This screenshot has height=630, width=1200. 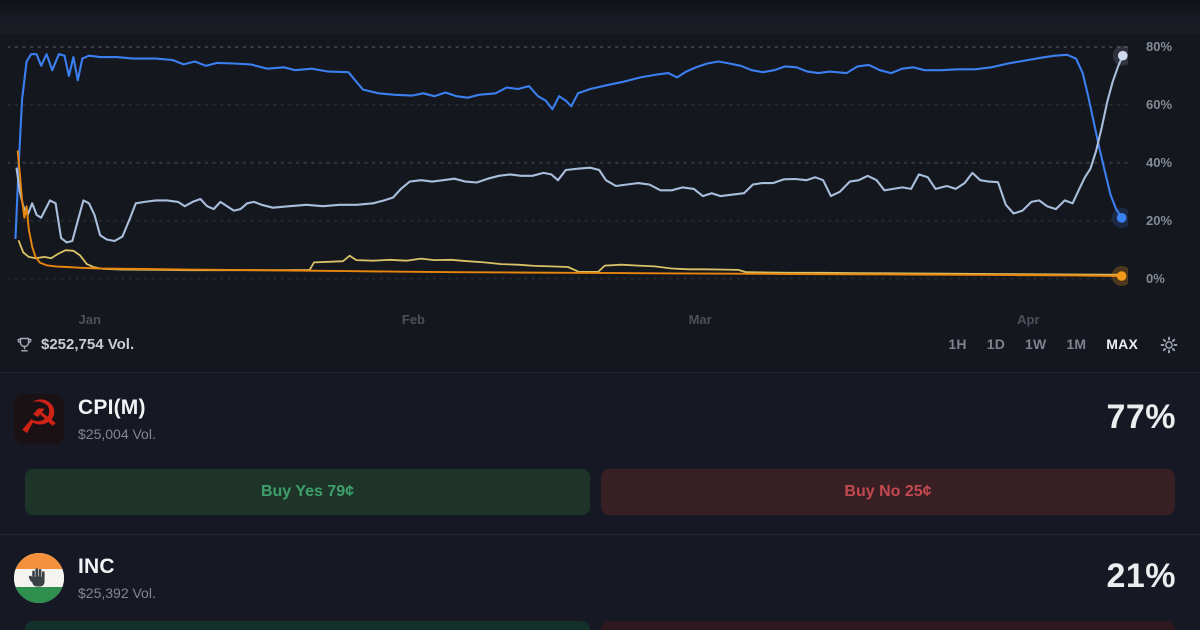 What do you see at coordinates (1169, 347) in the screenshot?
I see `settings-gear-icon` at bounding box center [1169, 347].